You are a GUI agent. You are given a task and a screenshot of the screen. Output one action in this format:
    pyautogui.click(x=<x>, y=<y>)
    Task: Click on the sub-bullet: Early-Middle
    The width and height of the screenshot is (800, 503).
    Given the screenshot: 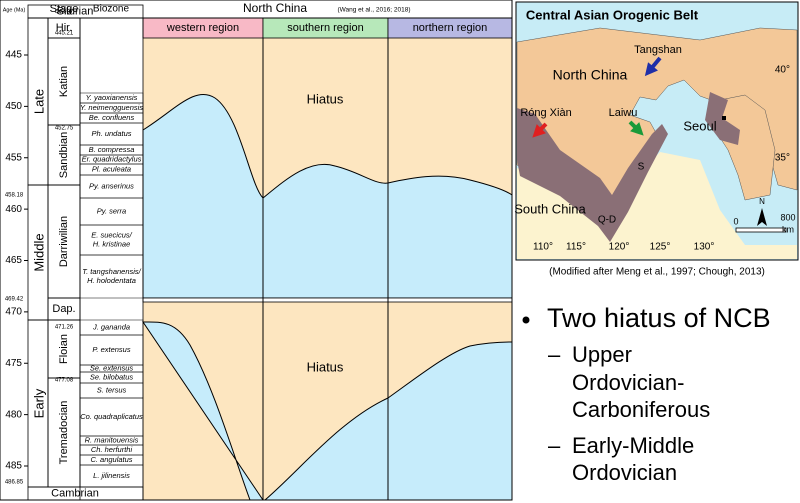 What is the action you would take?
    pyautogui.click(x=633, y=445)
    